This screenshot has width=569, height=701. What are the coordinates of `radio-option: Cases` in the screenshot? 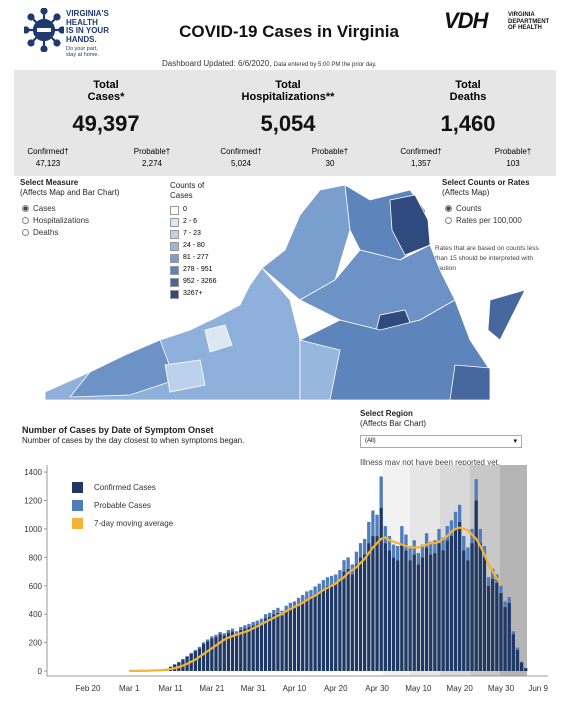 It's located at (39, 208).